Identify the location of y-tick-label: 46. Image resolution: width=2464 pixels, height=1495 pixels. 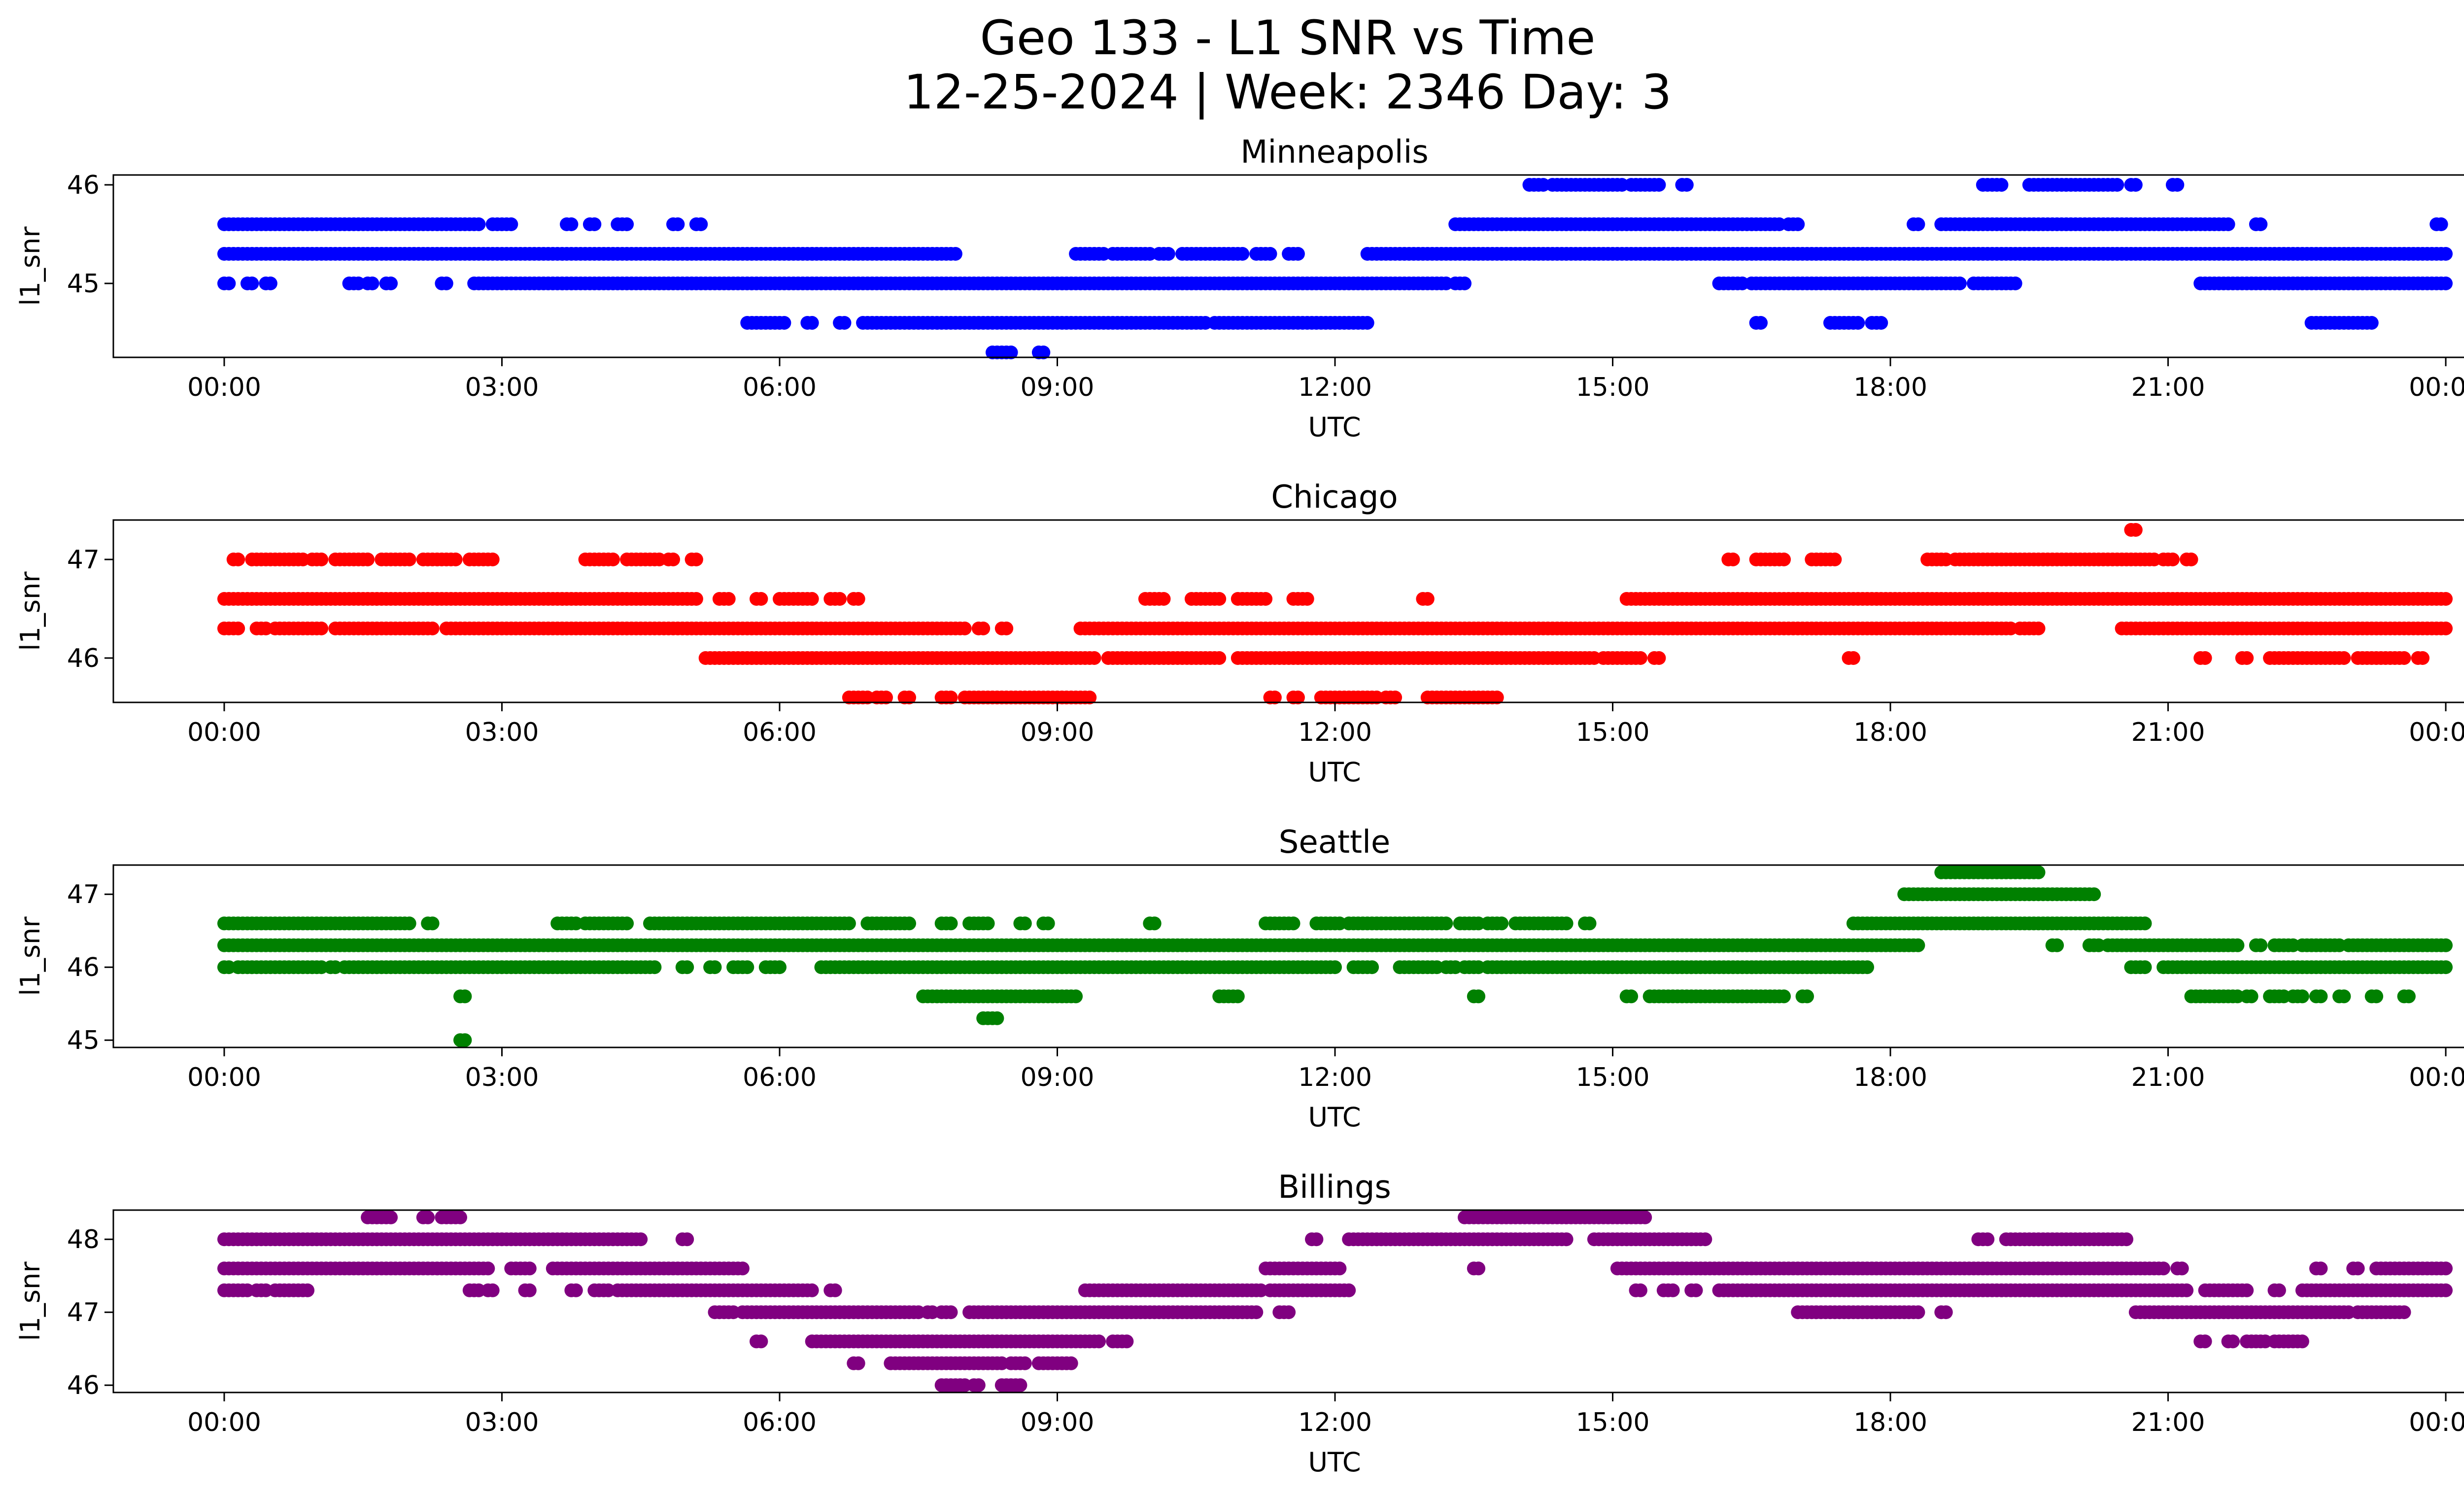
(83, 185).